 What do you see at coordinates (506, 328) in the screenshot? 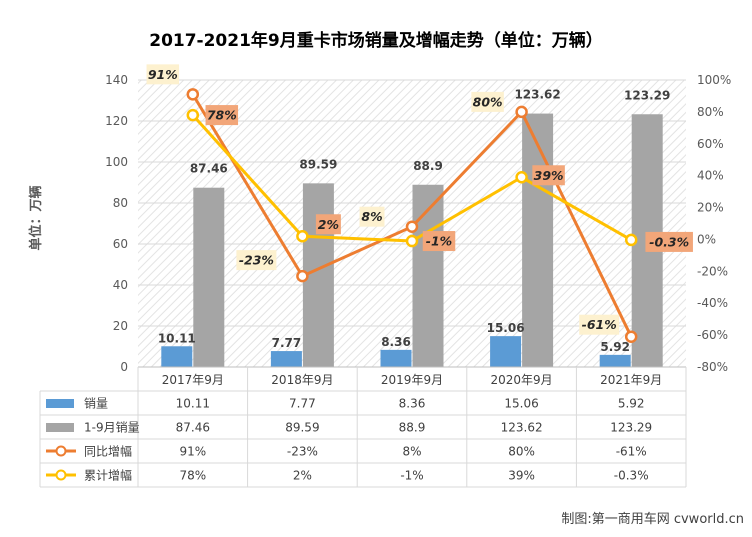
I see `bar-data-label: 15.06` at bounding box center [506, 328].